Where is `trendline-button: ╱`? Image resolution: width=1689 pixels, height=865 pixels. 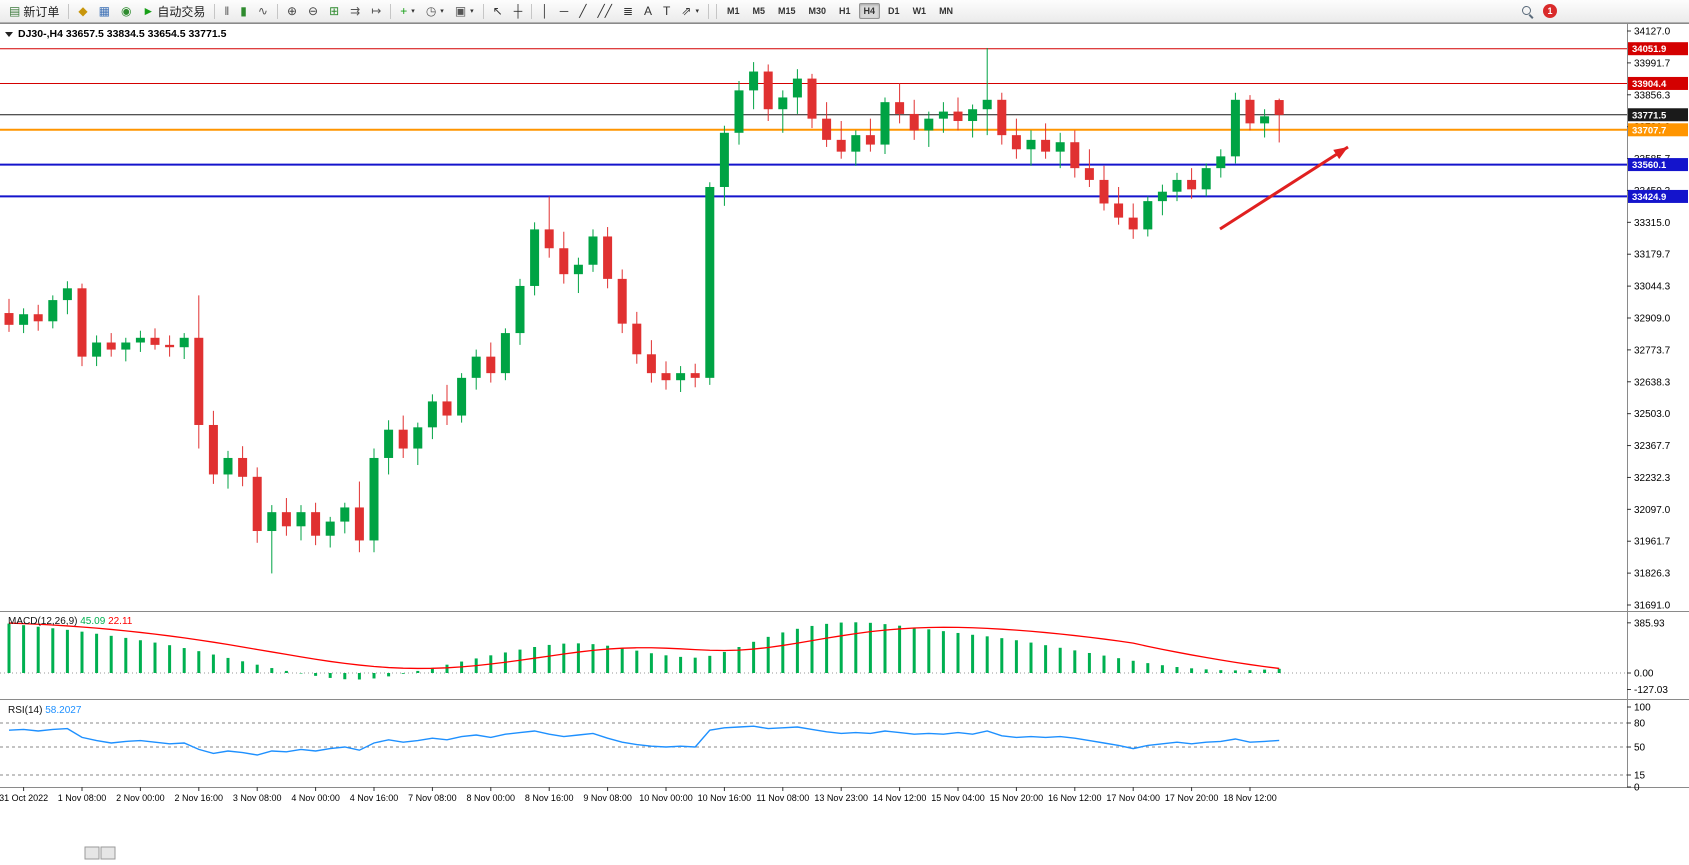
trendline-button: ╱ is located at coordinates (582, 11).